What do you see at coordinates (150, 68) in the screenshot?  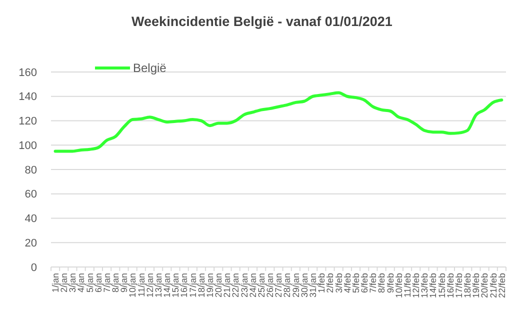 I see `legend-label: België` at bounding box center [150, 68].